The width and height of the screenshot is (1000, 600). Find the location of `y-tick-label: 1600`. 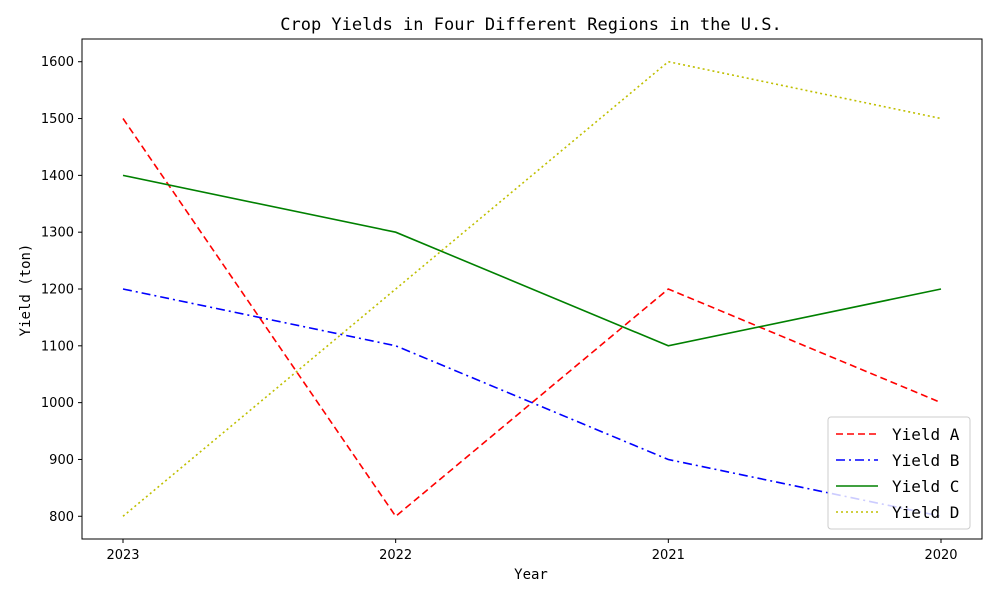

y-tick-label: 1600 is located at coordinates (57, 62).